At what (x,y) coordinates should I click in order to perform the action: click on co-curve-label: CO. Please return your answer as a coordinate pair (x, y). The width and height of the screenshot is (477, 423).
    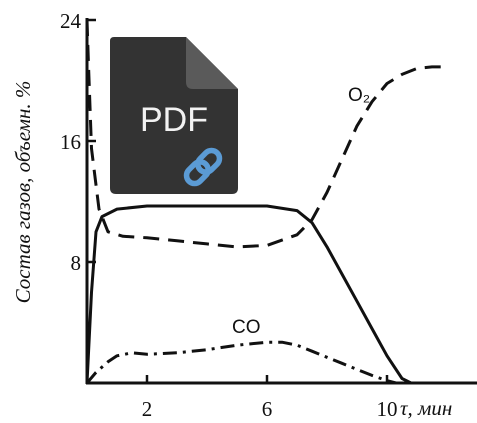
    Looking at the image, I should click on (246, 327).